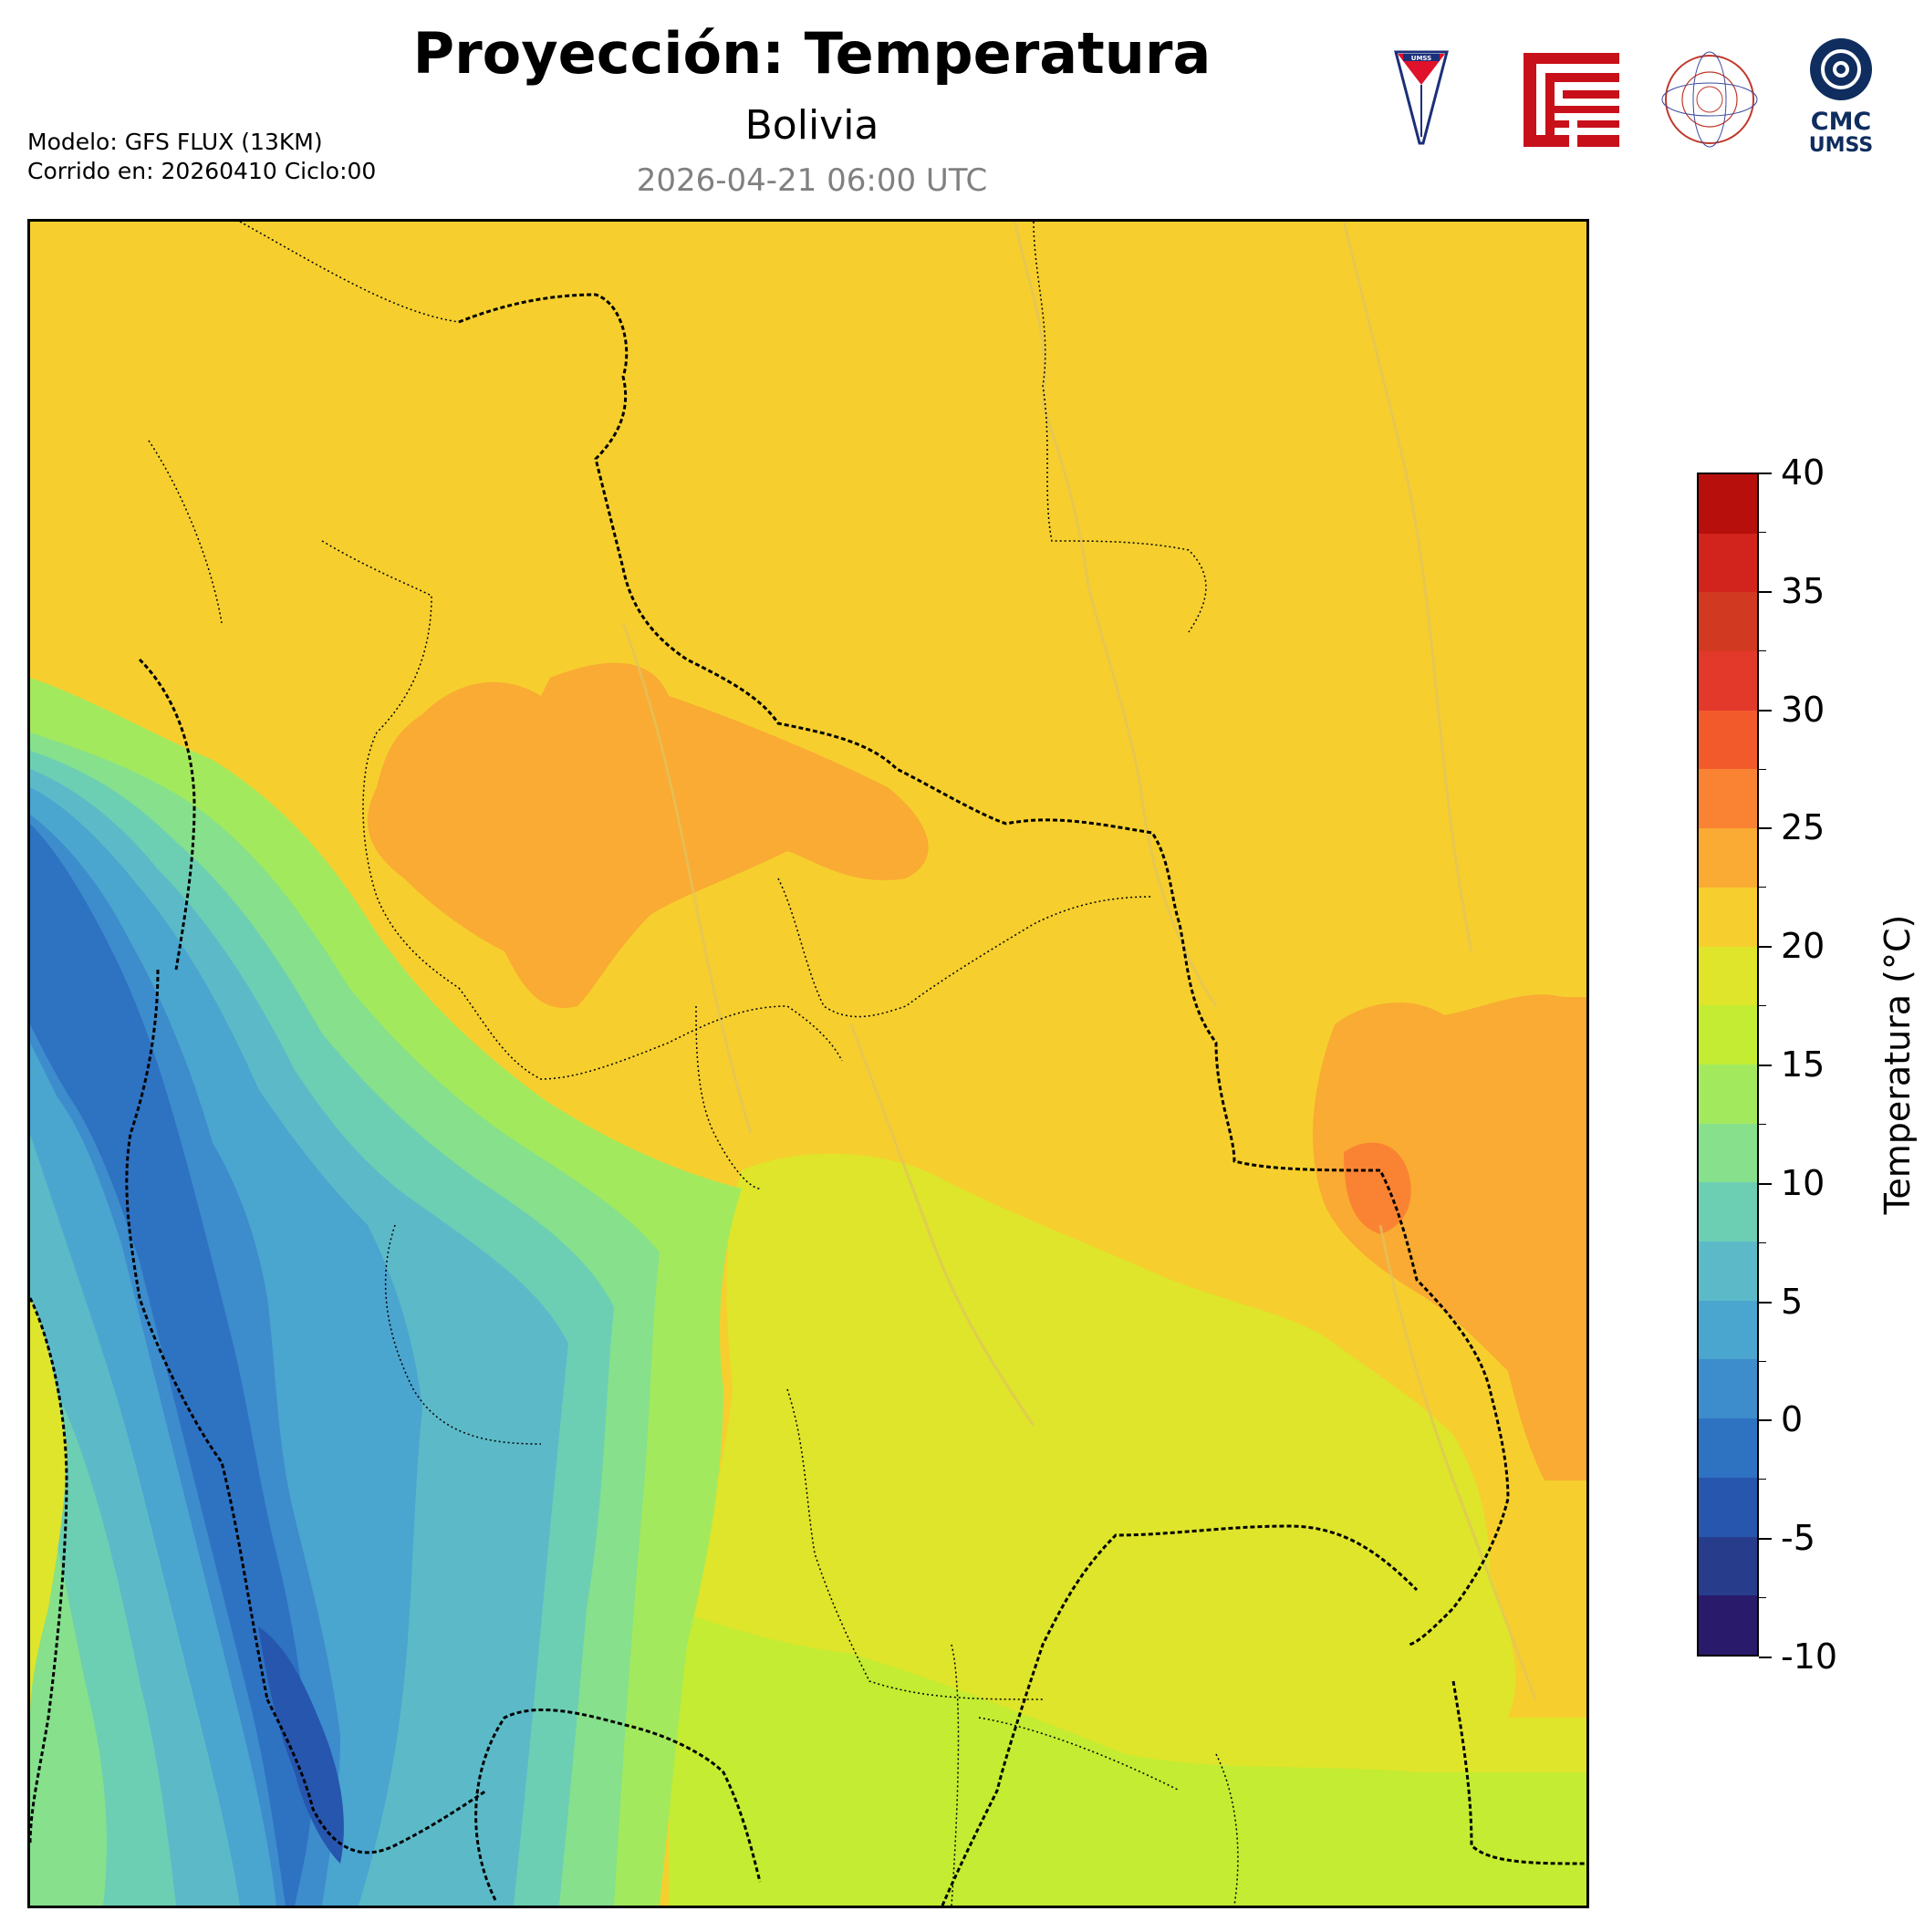 The width and height of the screenshot is (1924, 1932). I want to click on colorbar-tick-label: 0, so click(1793, 1419).